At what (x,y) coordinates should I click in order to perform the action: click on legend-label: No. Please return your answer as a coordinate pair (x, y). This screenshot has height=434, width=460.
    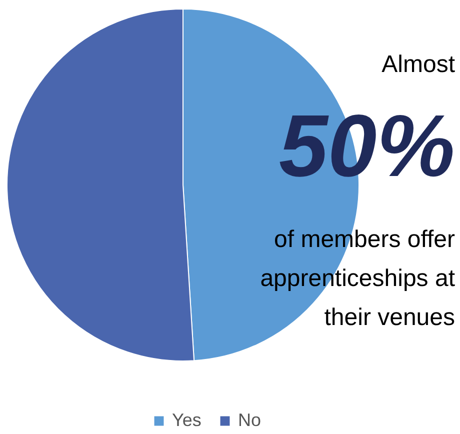
    Looking at the image, I should click on (250, 420).